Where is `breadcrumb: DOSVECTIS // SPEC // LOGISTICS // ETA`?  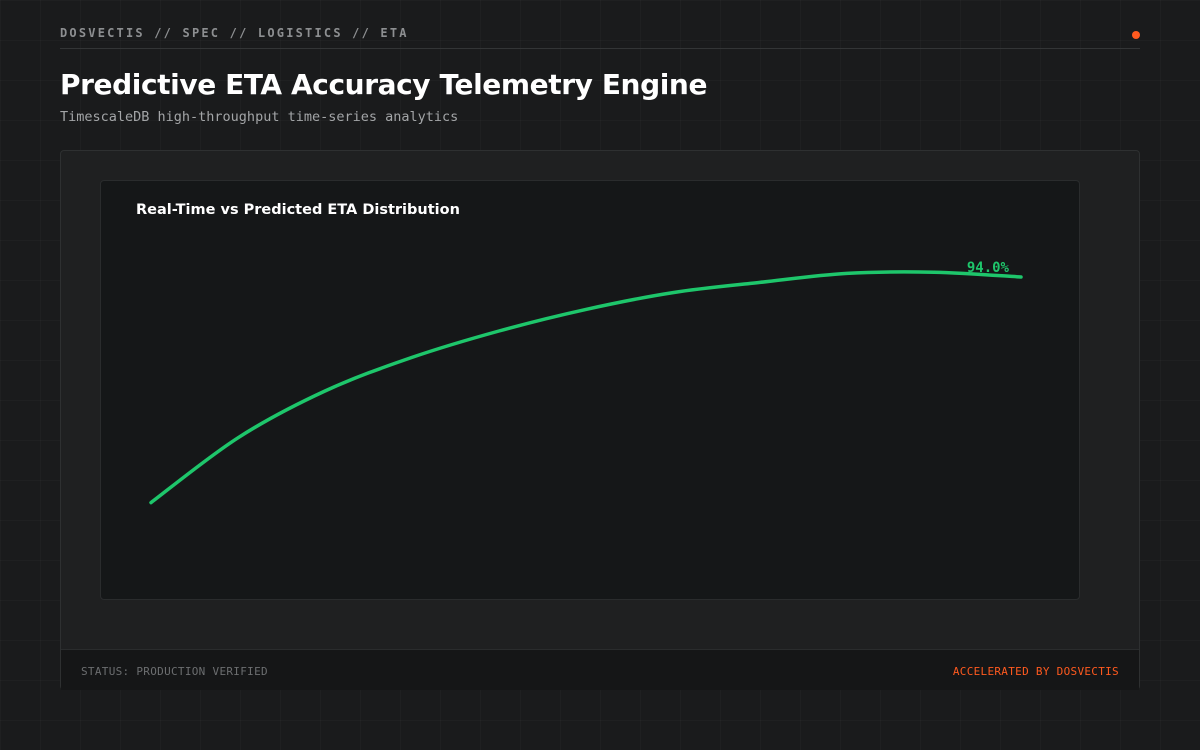
breadcrumb: DOSVECTIS // SPEC // LOGISTICS // ETA is located at coordinates (234, 33).